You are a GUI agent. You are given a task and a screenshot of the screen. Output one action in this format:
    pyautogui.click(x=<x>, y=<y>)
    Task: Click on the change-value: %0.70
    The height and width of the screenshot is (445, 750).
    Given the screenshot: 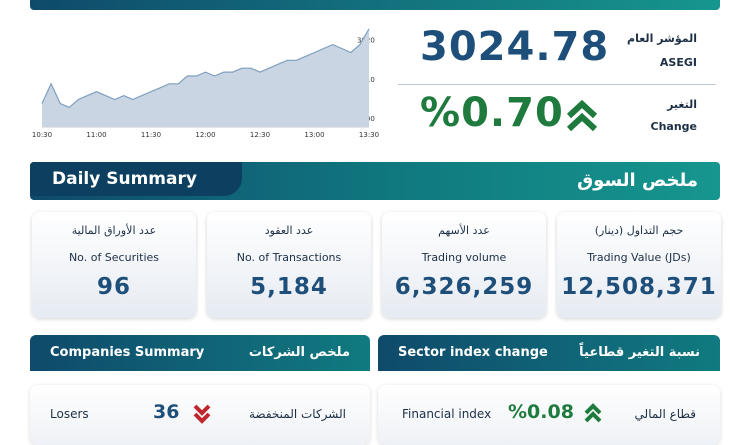 What is the action you would take?
    pyautogui.click(x=492, y=113)
    